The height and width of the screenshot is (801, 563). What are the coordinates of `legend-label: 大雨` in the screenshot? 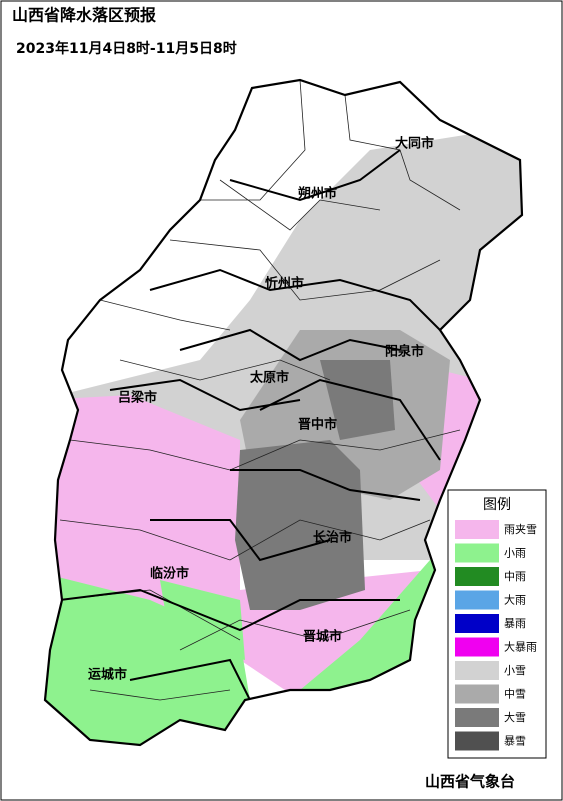 It's located at (515, 600).